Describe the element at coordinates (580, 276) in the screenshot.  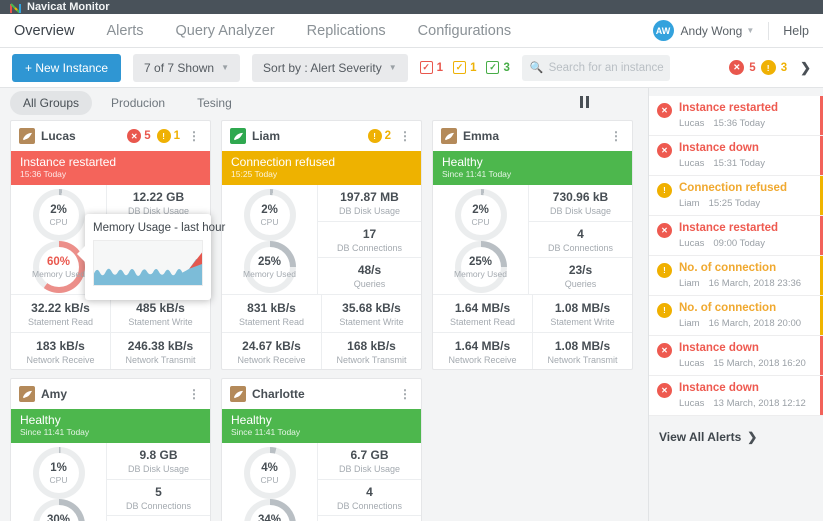
I see `queries-stat: 23/s Queries` at that location.